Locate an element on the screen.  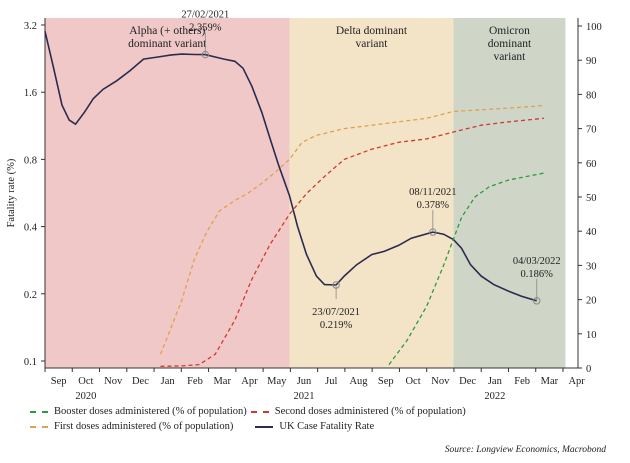
left-tick-label-4: 1.6 is located at coordinates (30, 93).